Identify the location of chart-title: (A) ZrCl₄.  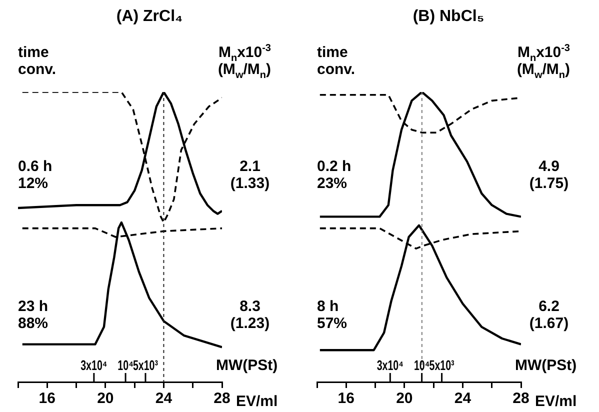
(149, 17).